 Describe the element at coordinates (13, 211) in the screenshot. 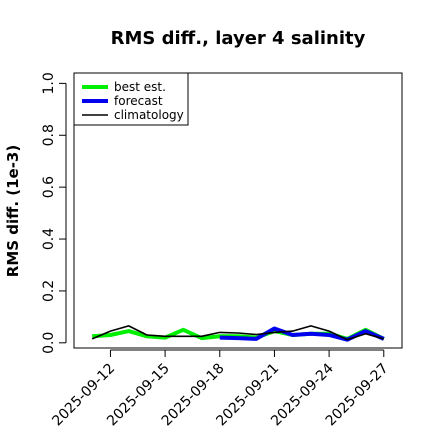

I see `y-axis-label: RMS diff. (1e-3)` at that location.